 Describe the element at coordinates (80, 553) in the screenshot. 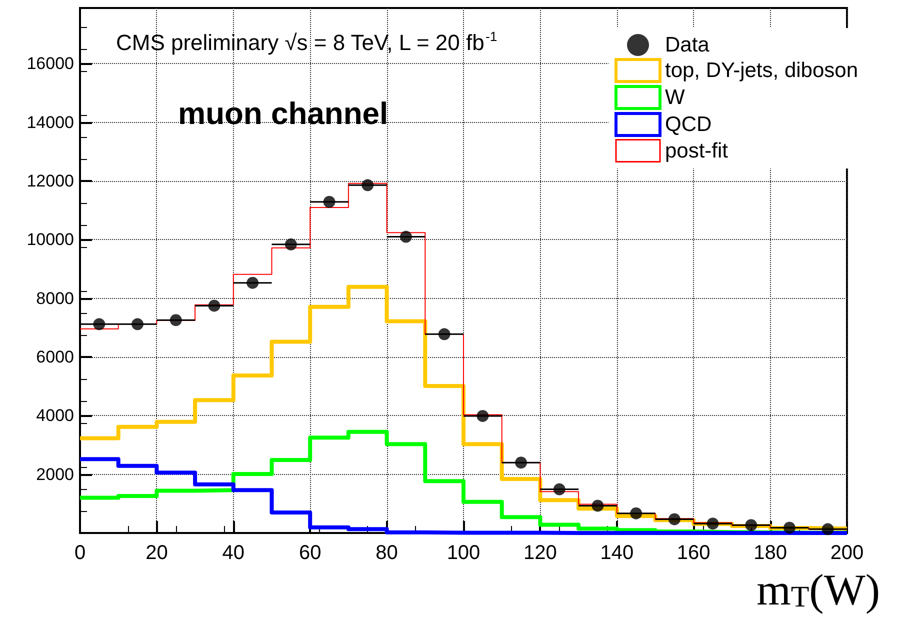

I see `x-tick-label: 0` at that location.